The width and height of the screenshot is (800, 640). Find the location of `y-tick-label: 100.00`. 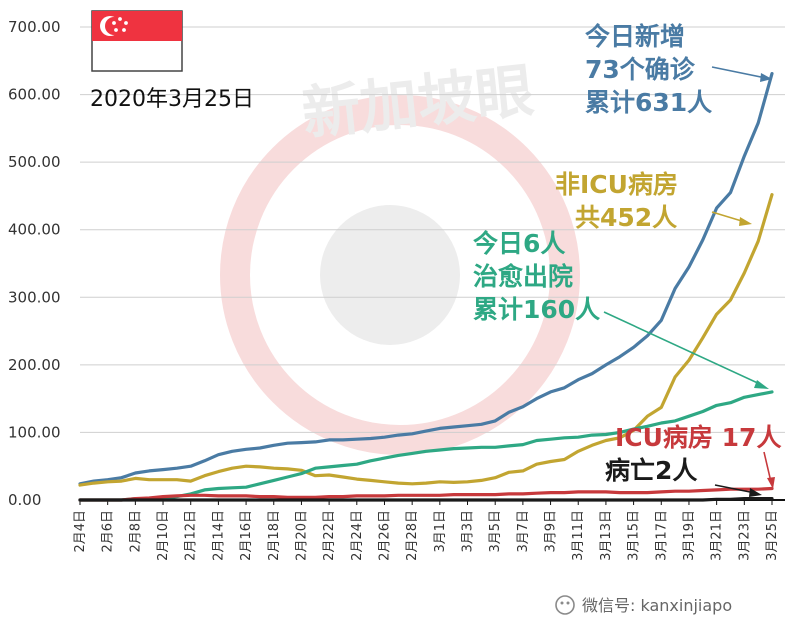

y-tick-label: 100.00 is located at coordinates (34, 432).